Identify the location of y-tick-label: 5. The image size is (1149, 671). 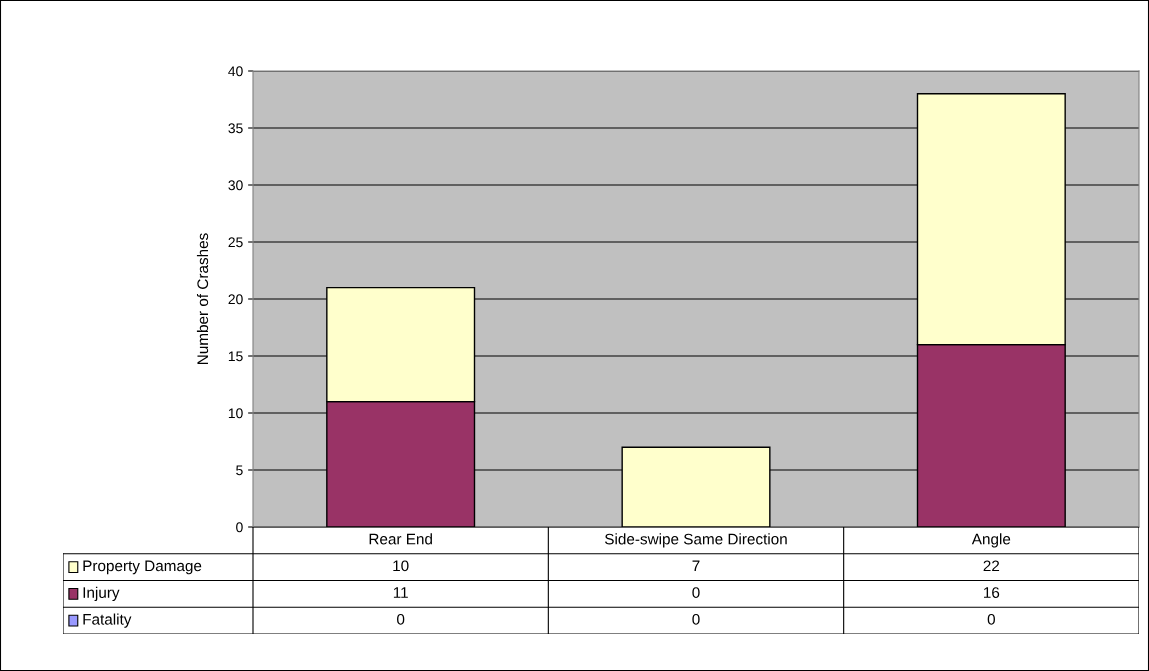
(239, 470).